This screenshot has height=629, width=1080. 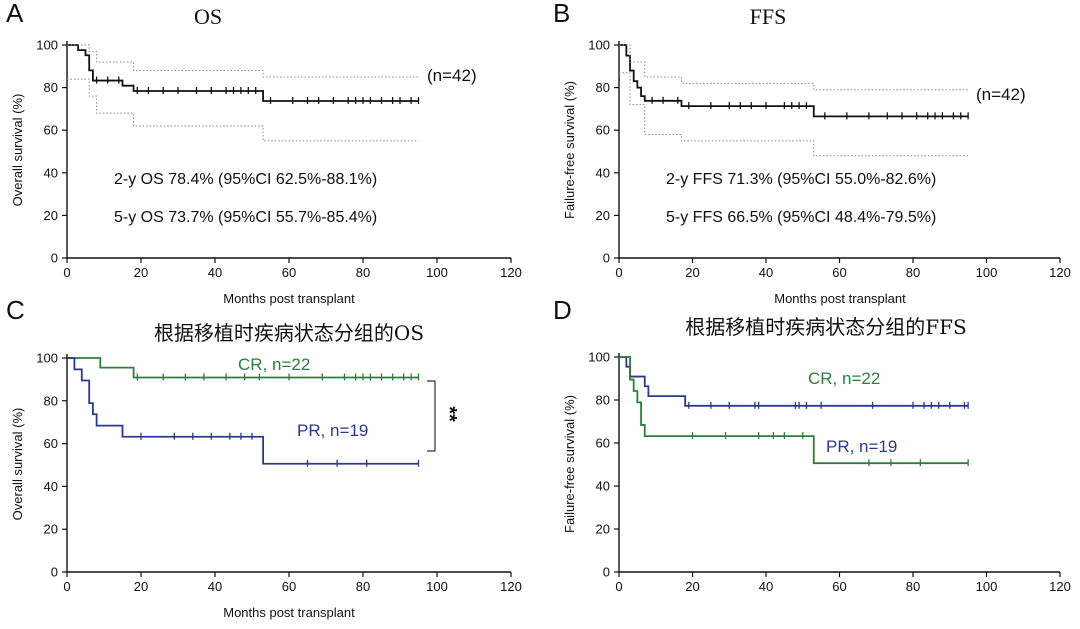 What do you see at coordinates (603, 443) in the screenshot?
I see `panel-d-y-tick-label: 60` at bounding box center [603, 443].